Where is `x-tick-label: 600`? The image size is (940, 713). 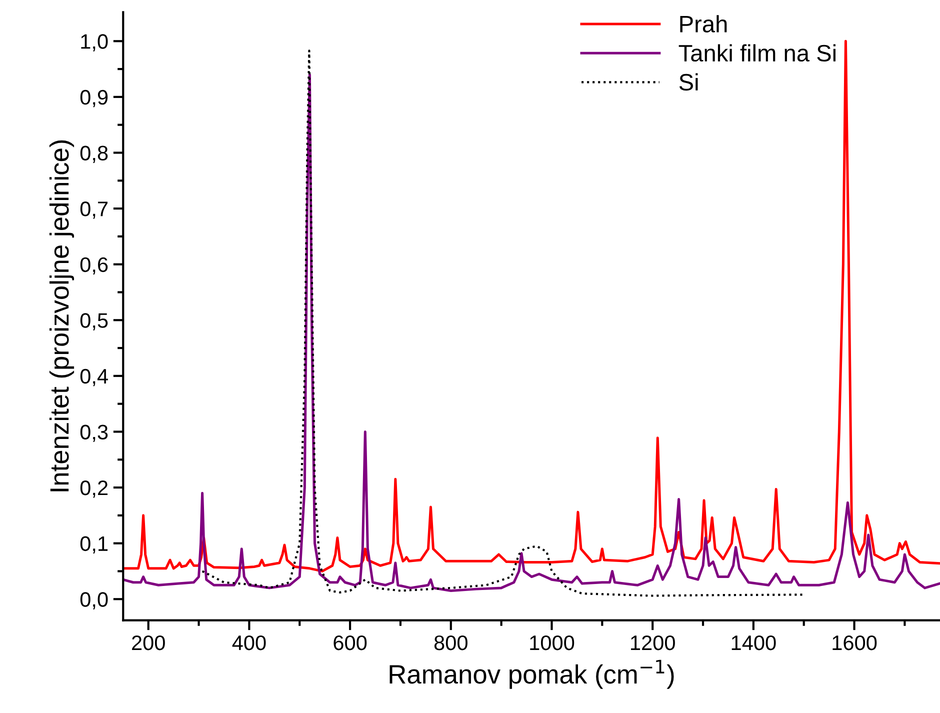
x-tick-label: 600 is located at coordinates (350, 642).